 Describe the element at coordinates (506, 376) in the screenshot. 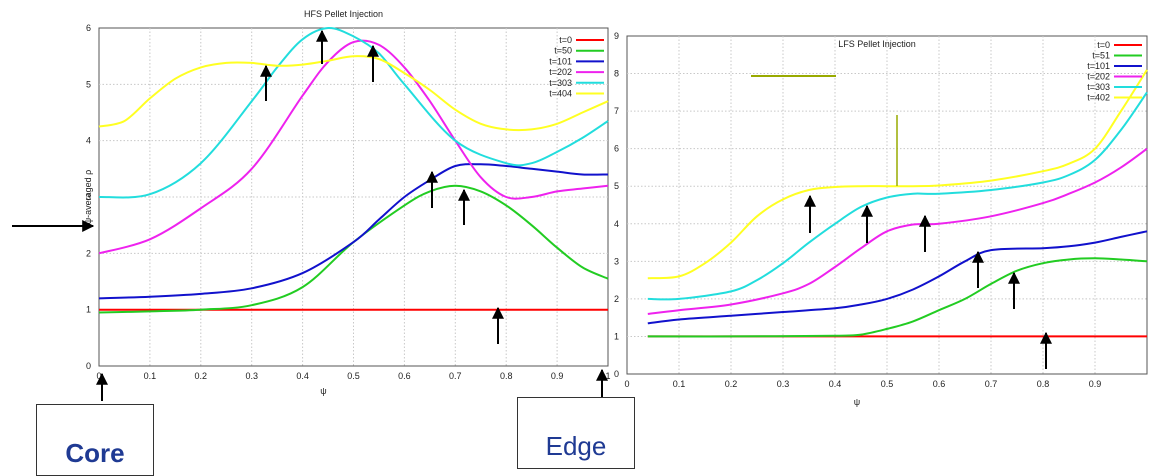

I see `hfs-xtick-label: 0.8` at that location.